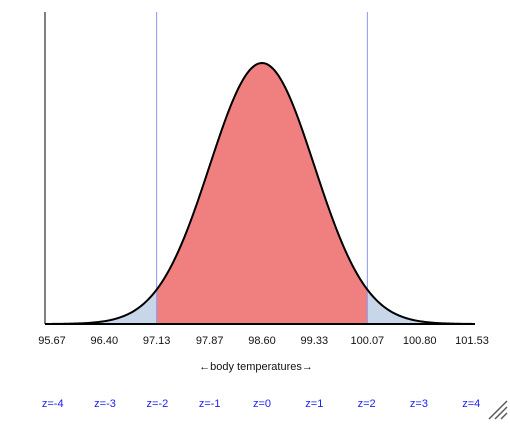 The width and height of the screenshot is (510, 424). I want to click on z-score-label: z=2, so click(367, 404).